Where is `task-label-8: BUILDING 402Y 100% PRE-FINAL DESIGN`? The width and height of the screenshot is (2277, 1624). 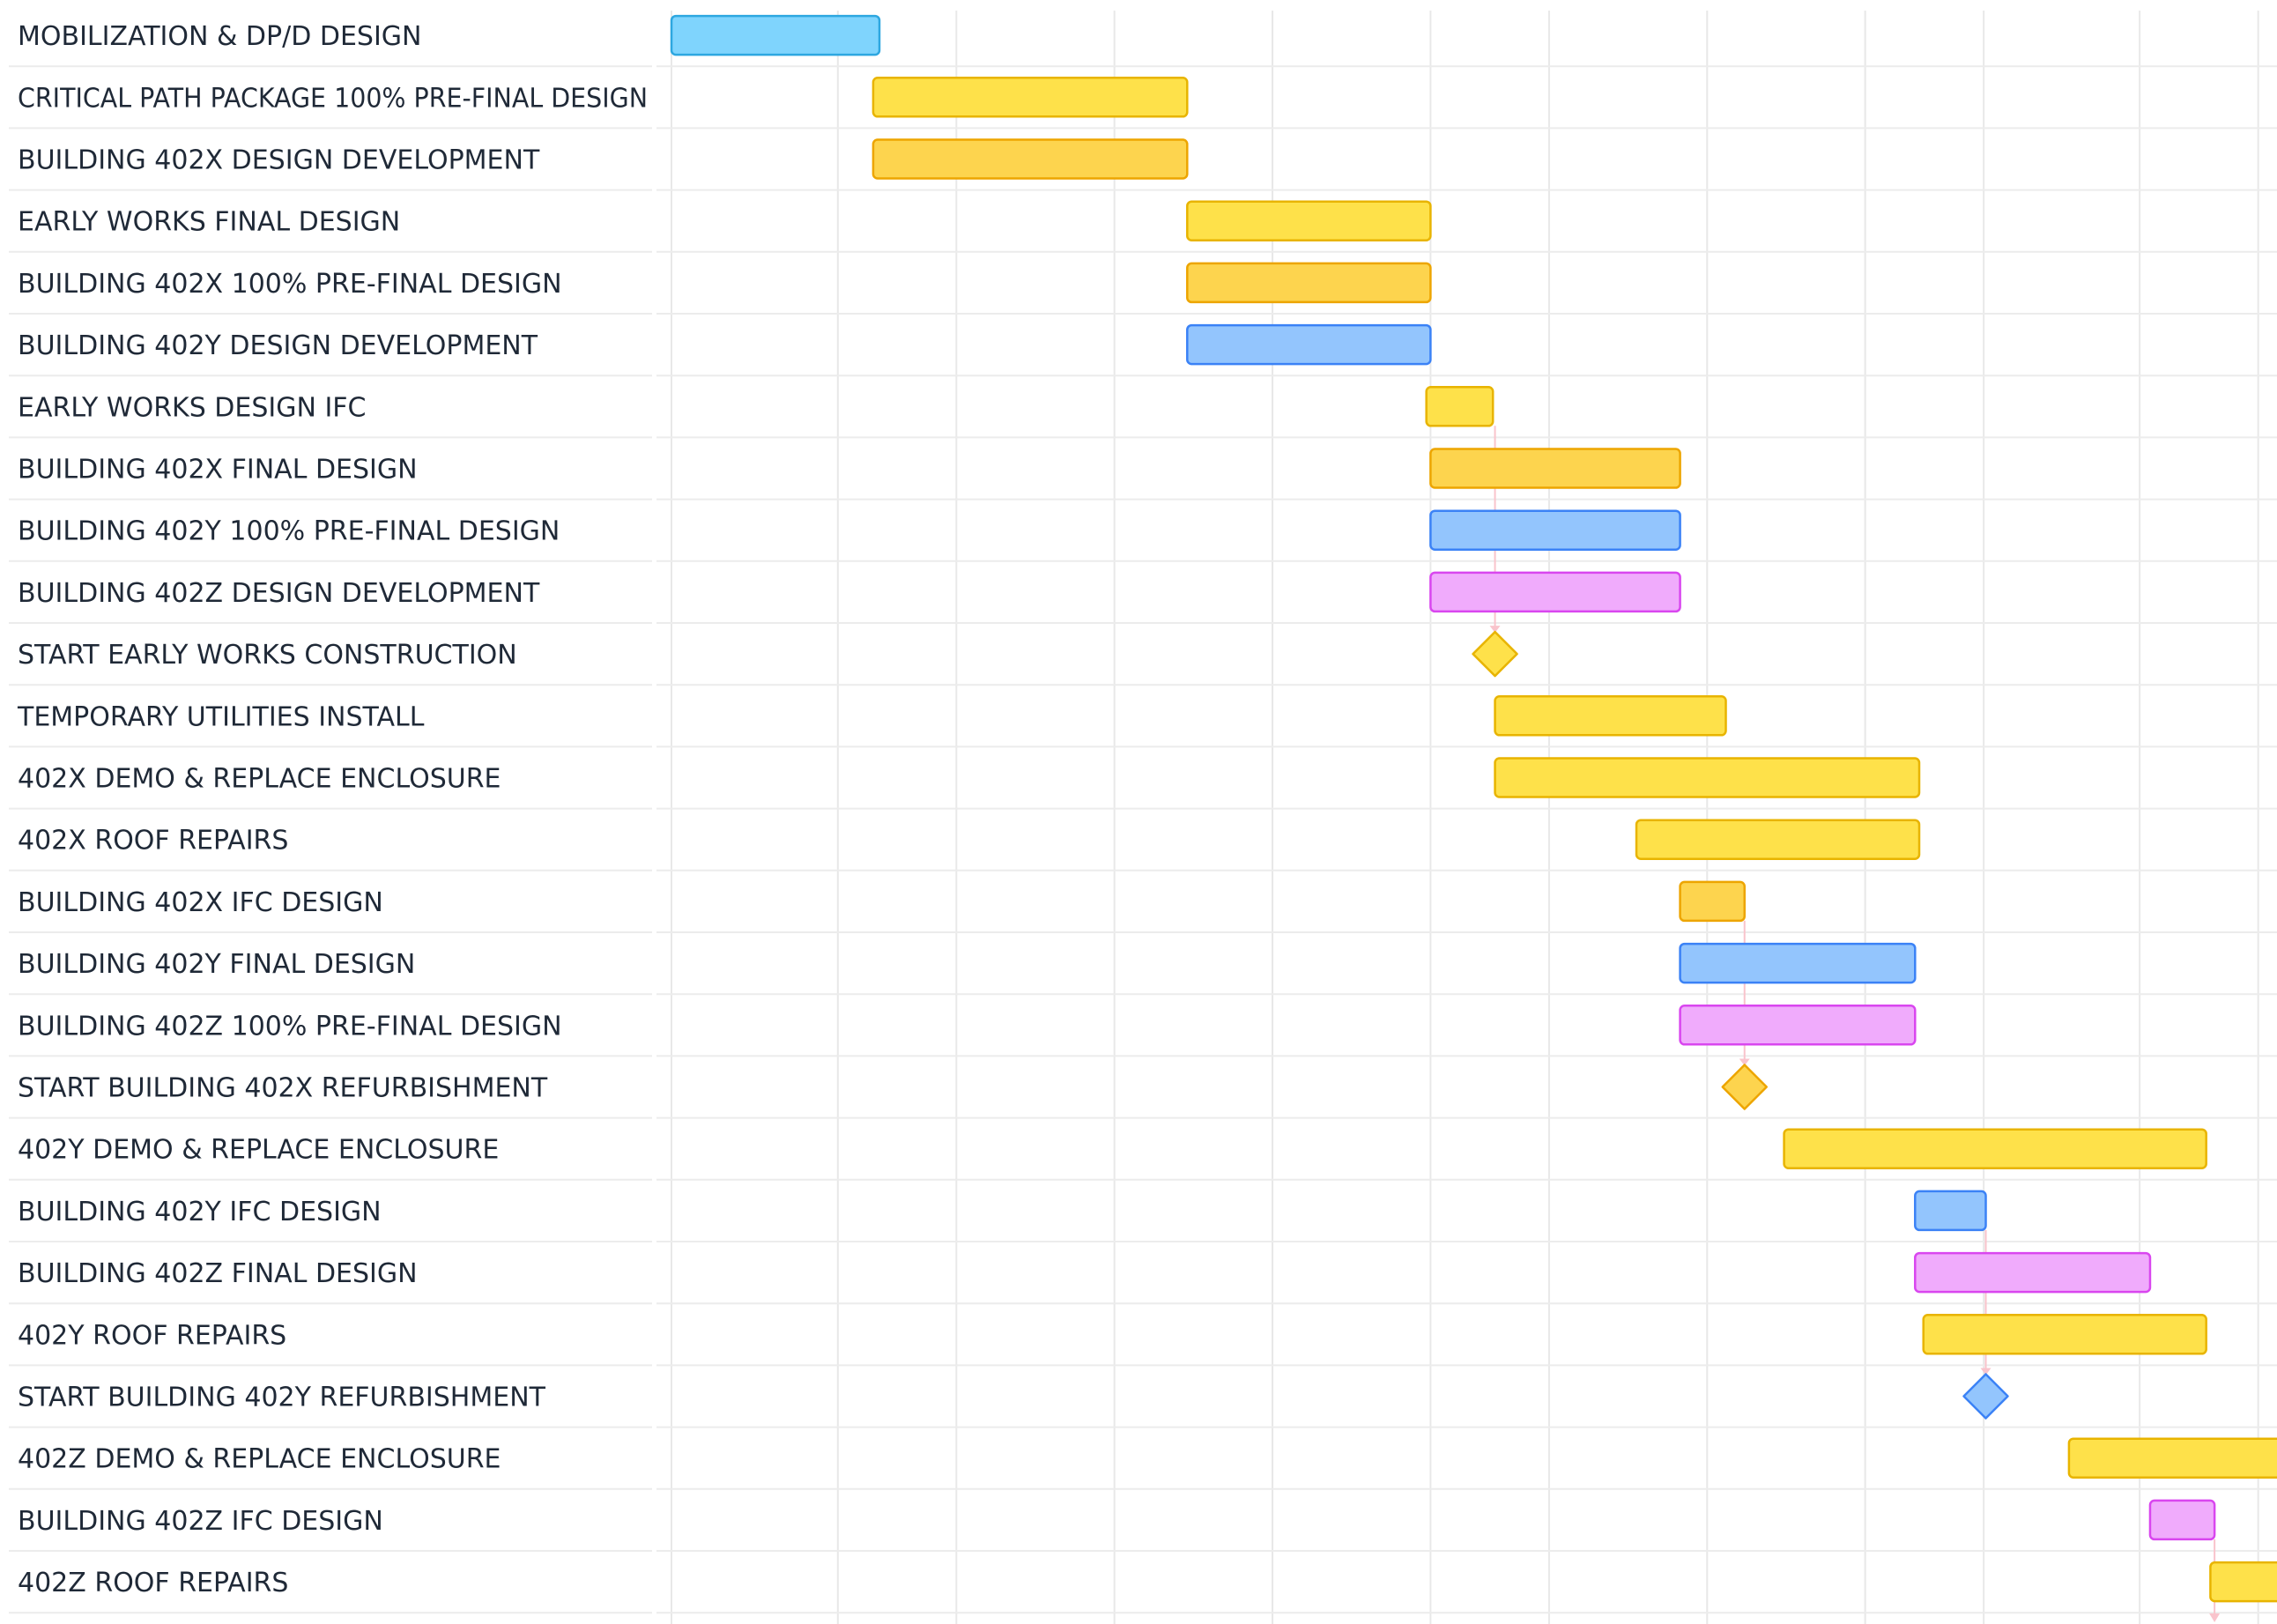
task-label-8: BUILDING 402Y 100% PRE-FINAL DESIGN is located at coordinates (289, 531).